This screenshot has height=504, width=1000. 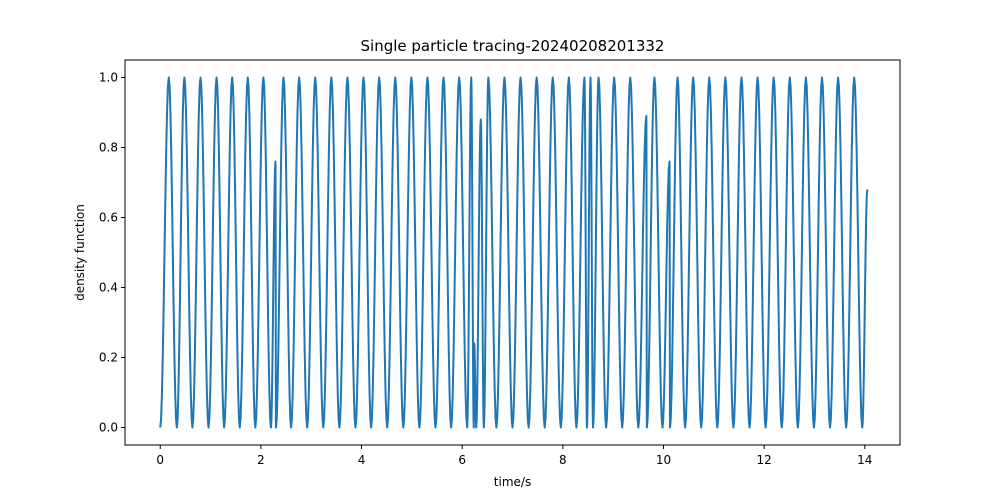 What do you see at coordinates (663, 460) in the screenshot?
I see `x-tick-label: 10` at bounding box center [663, 460].